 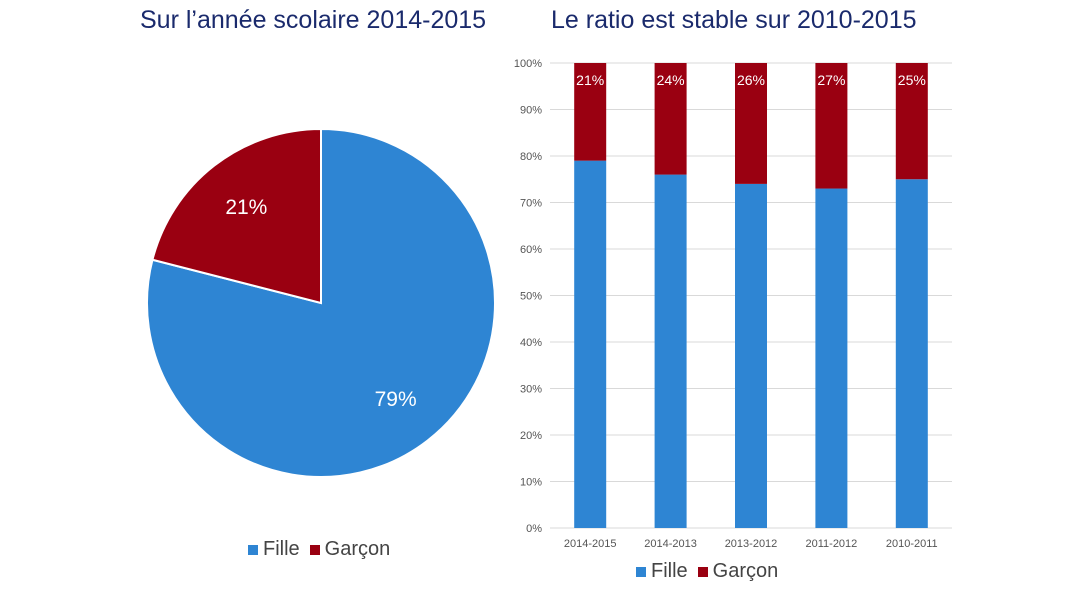 What do you see at coordinates (590, 544) in the screenshot?
I see `bar-xtick-label: 2014-2015` at bounding box center [590, 544].